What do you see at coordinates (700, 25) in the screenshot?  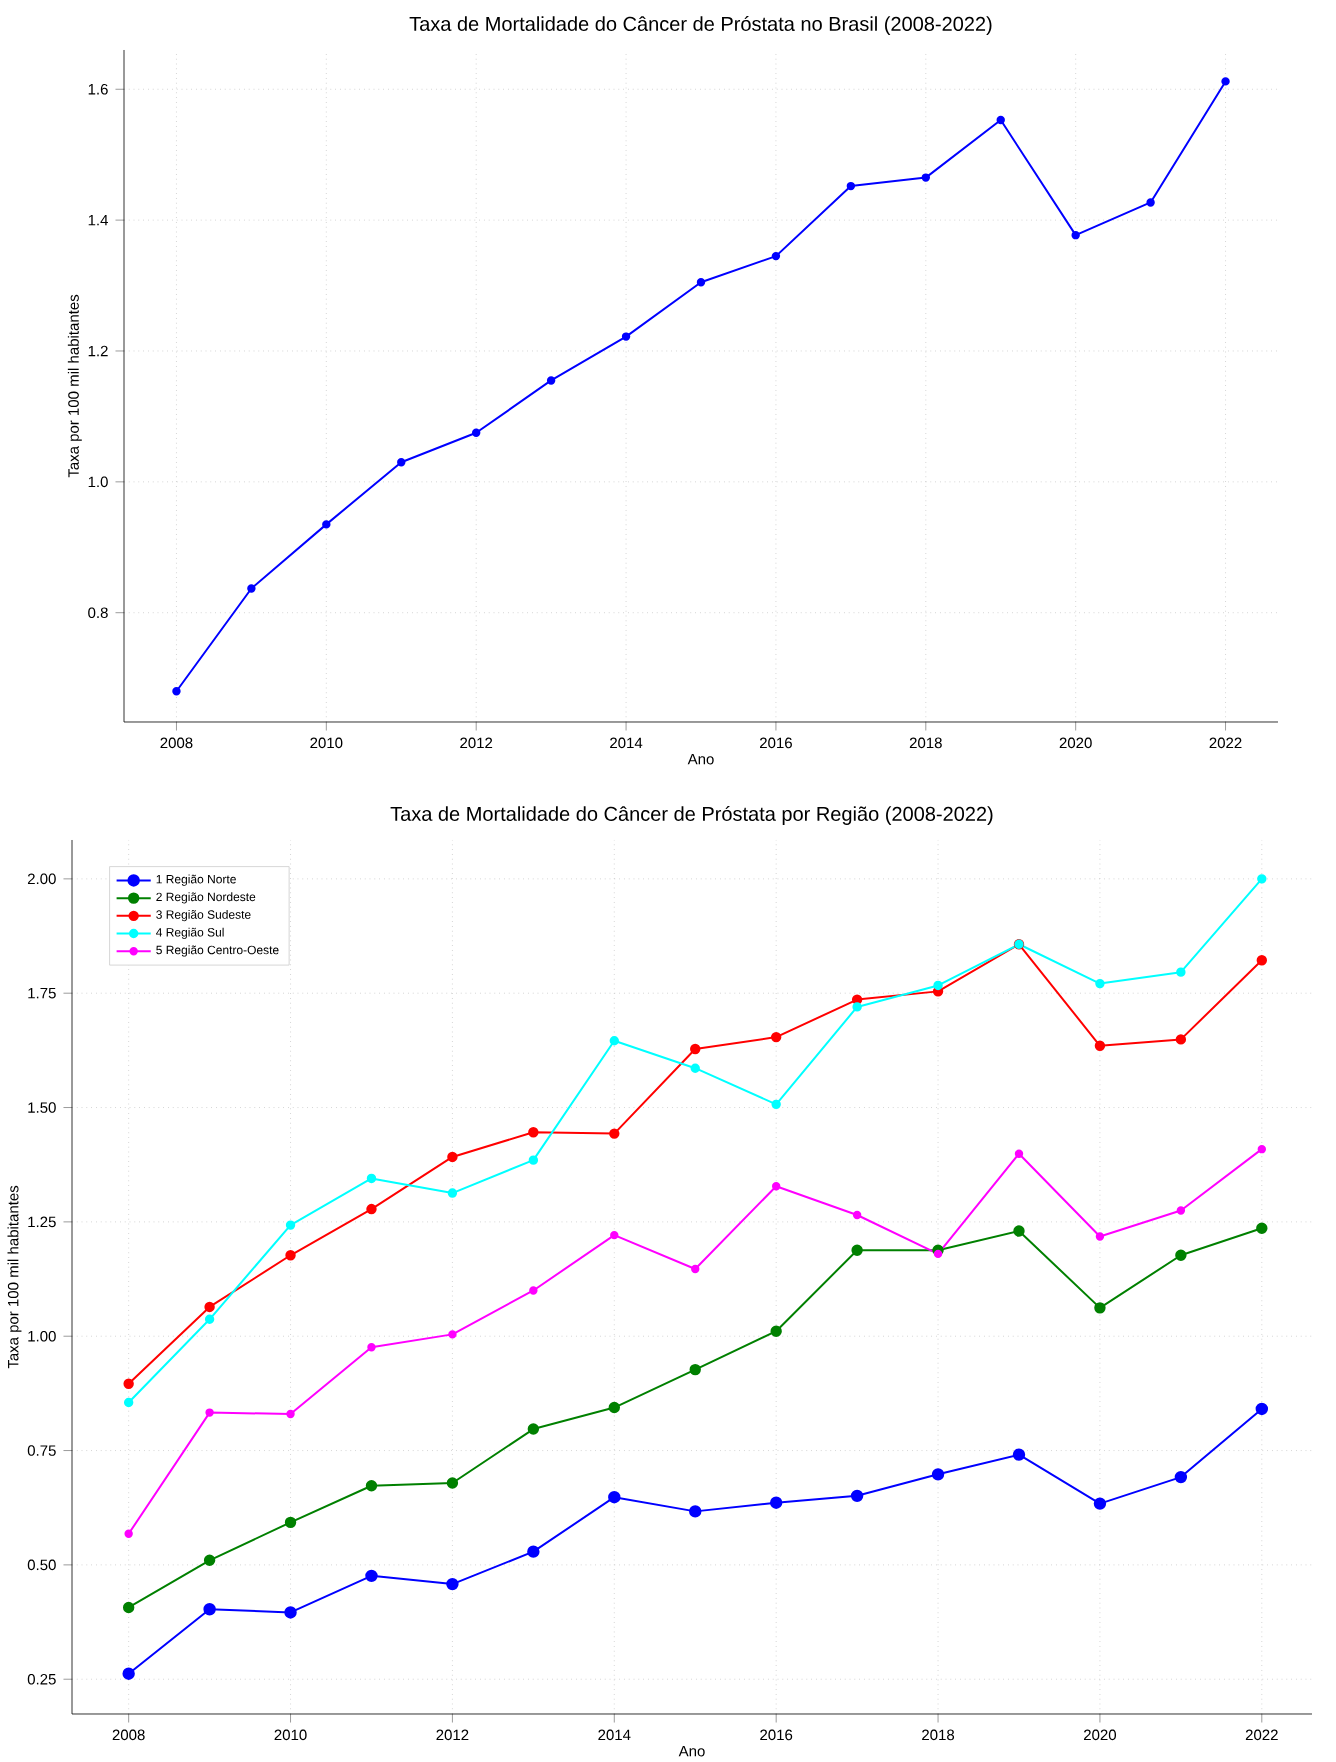 I see `chart-title: Taxa de Mortalidade do Câncer de Próstata no Brasil (2008-2022)` at bounding box center [700, 25].